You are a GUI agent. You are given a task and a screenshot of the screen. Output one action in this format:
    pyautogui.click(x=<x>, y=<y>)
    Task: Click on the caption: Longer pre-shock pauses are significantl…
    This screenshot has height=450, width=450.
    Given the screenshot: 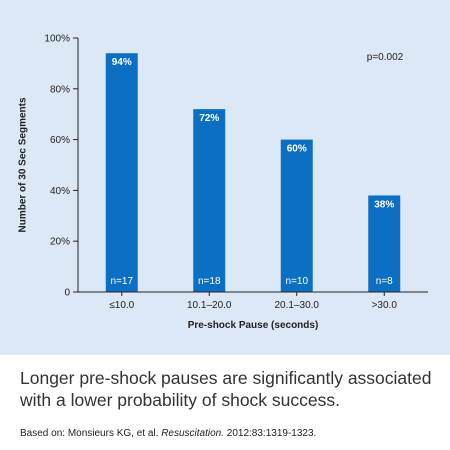 What is the action you would take?
    pyautogui.click(x=226, y=389)
    